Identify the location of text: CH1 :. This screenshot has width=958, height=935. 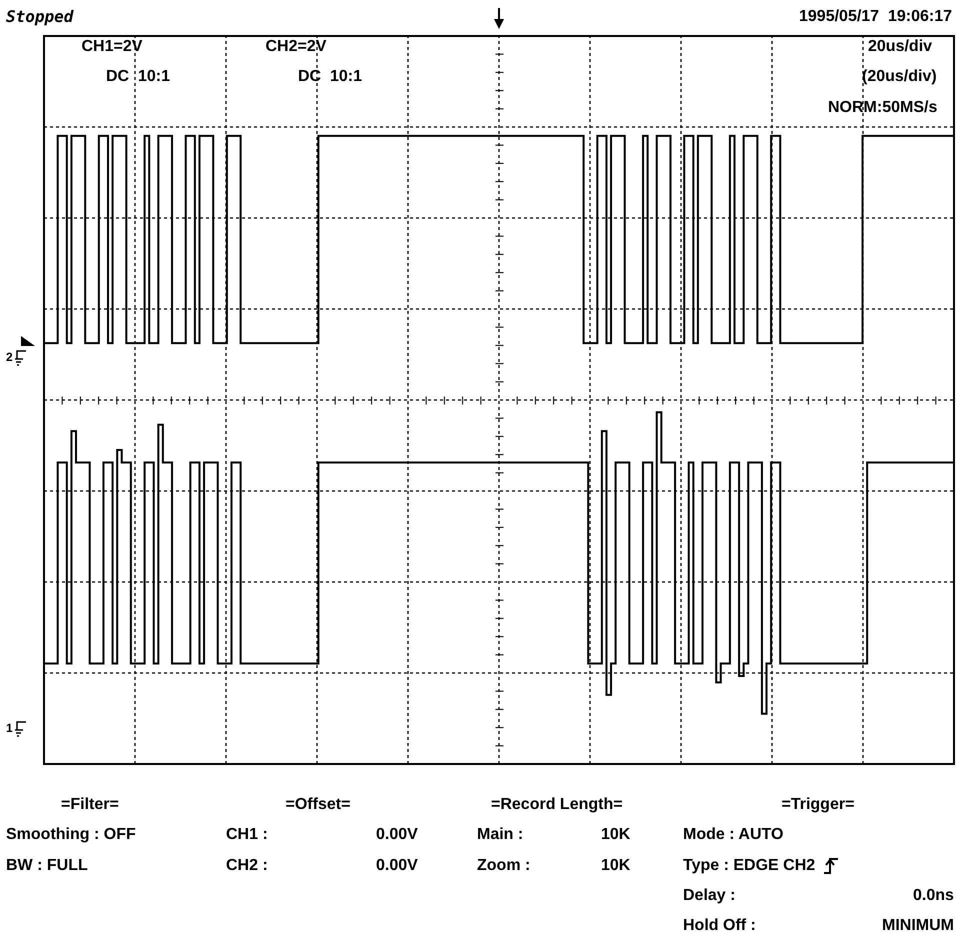
(247, 835).